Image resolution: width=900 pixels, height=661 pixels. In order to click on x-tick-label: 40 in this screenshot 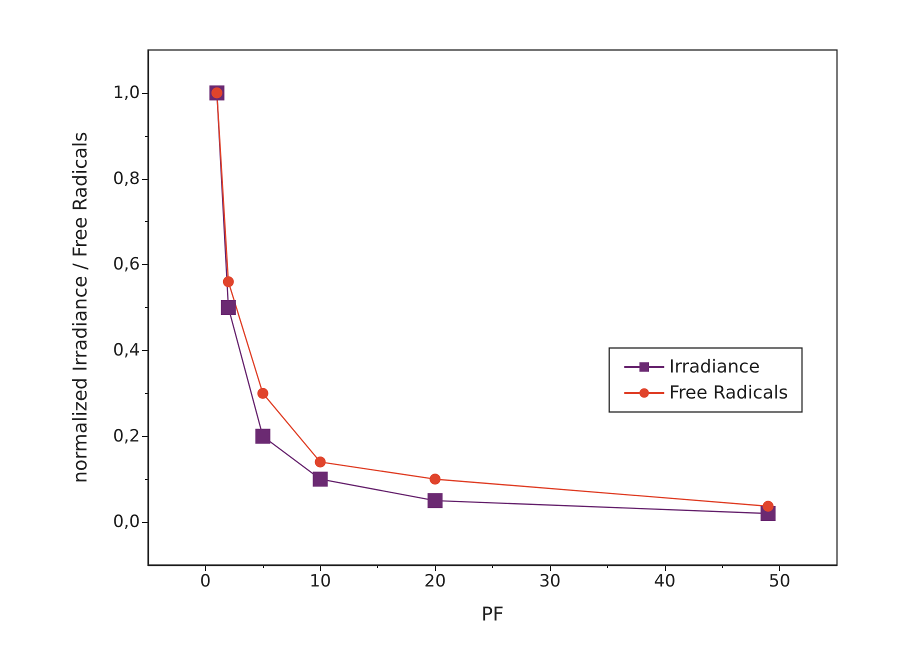, I will do `click(665, 582)`.